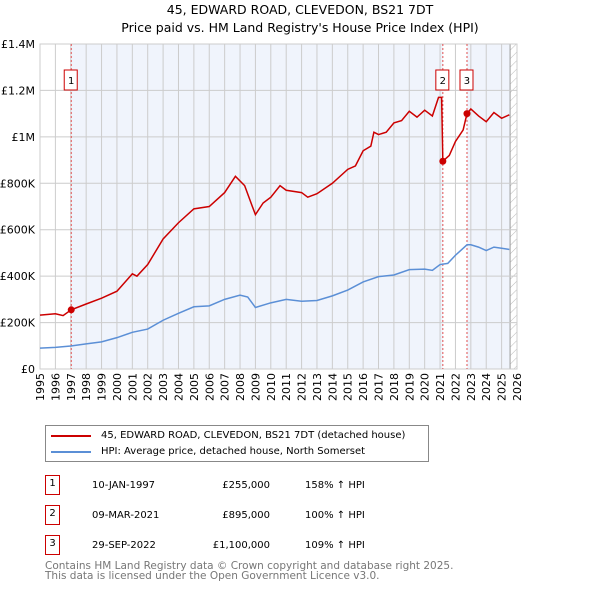  What do you see at coordinates (335, 545) in the screenshot?
I see `sale-hpi: 109% ↑ HPI` at bounding box center [335, 545].